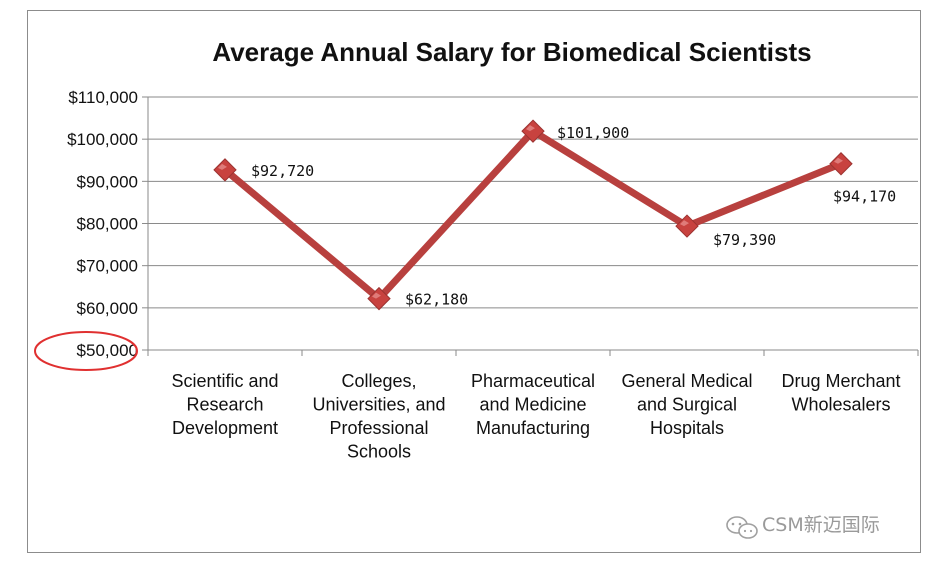  Describe the element at coordinates (840, 393) in the screenshot. I see `x-tick-label: Drug Merchant Wholesalers` at that location.